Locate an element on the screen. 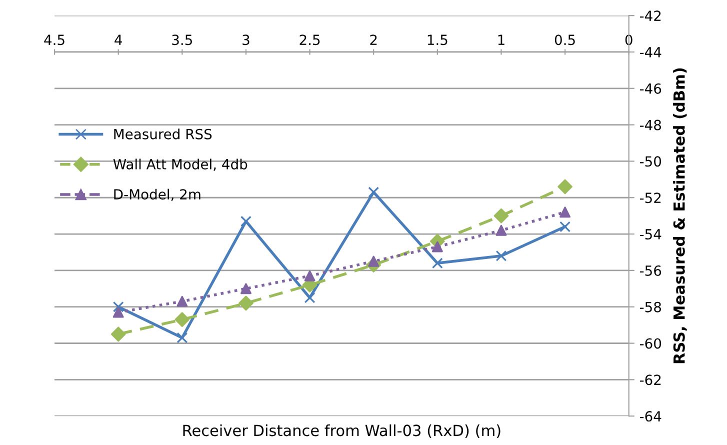  y-tick-label: -48 is located at coordinates (651, 125).